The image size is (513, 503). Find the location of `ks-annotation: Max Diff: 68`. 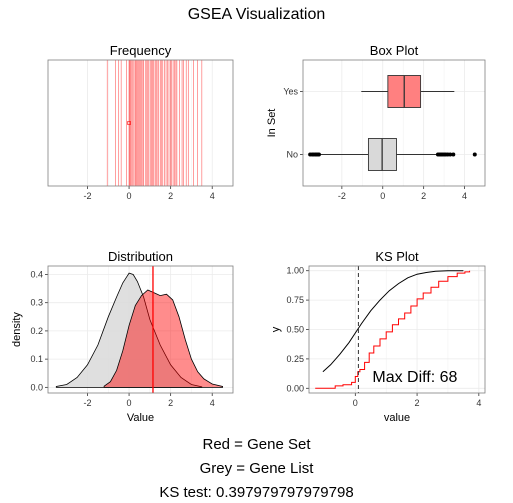

ks-annotation: Max Diff: 68 is located at coordinates (414, 377).